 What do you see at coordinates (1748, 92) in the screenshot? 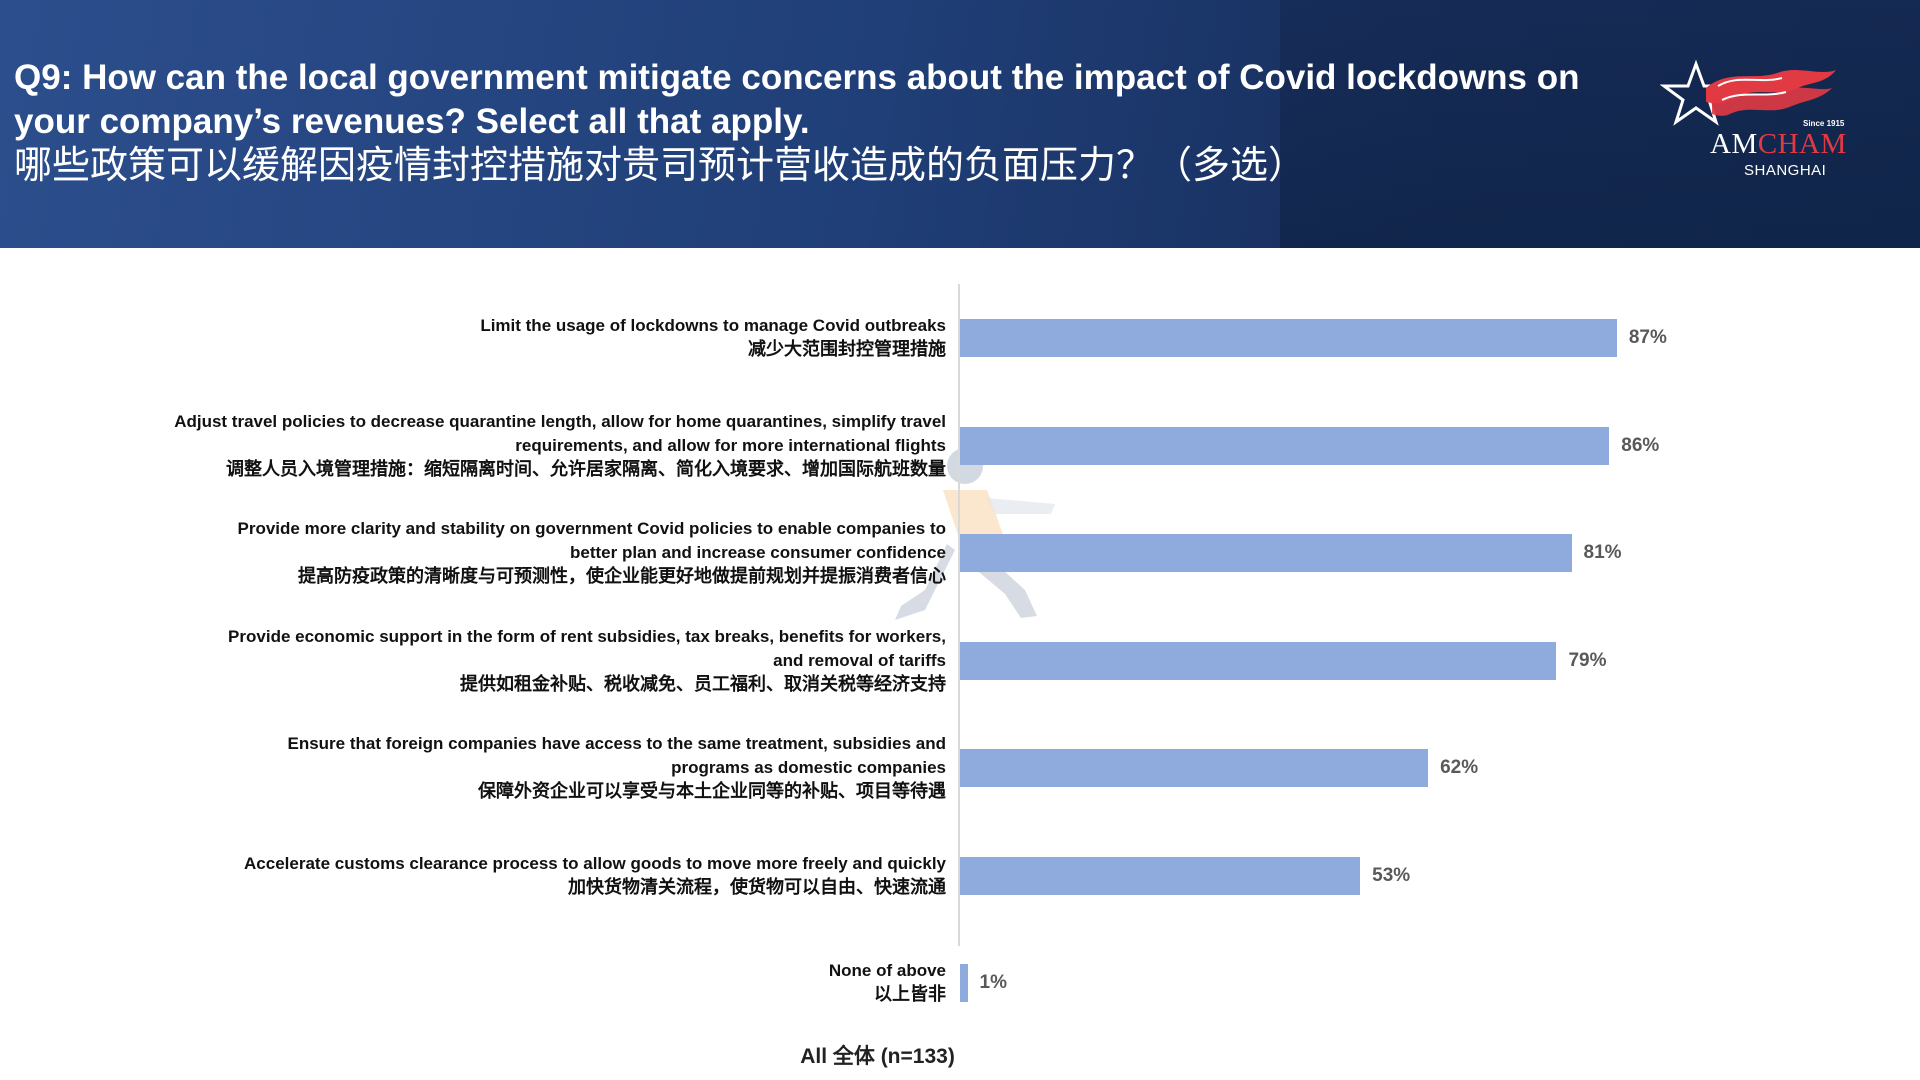
I see `logo-star-flag-icon` at bounding box center [1748, 92].